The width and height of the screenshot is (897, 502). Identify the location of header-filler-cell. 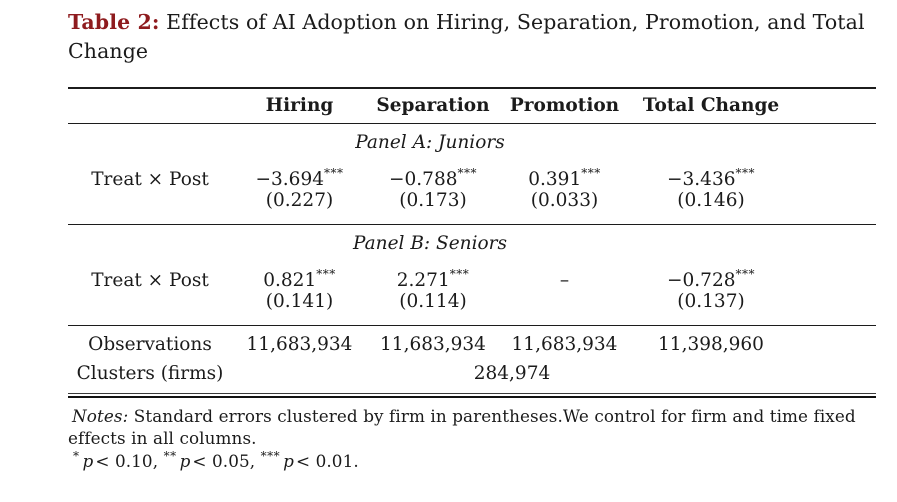
(834, 106).